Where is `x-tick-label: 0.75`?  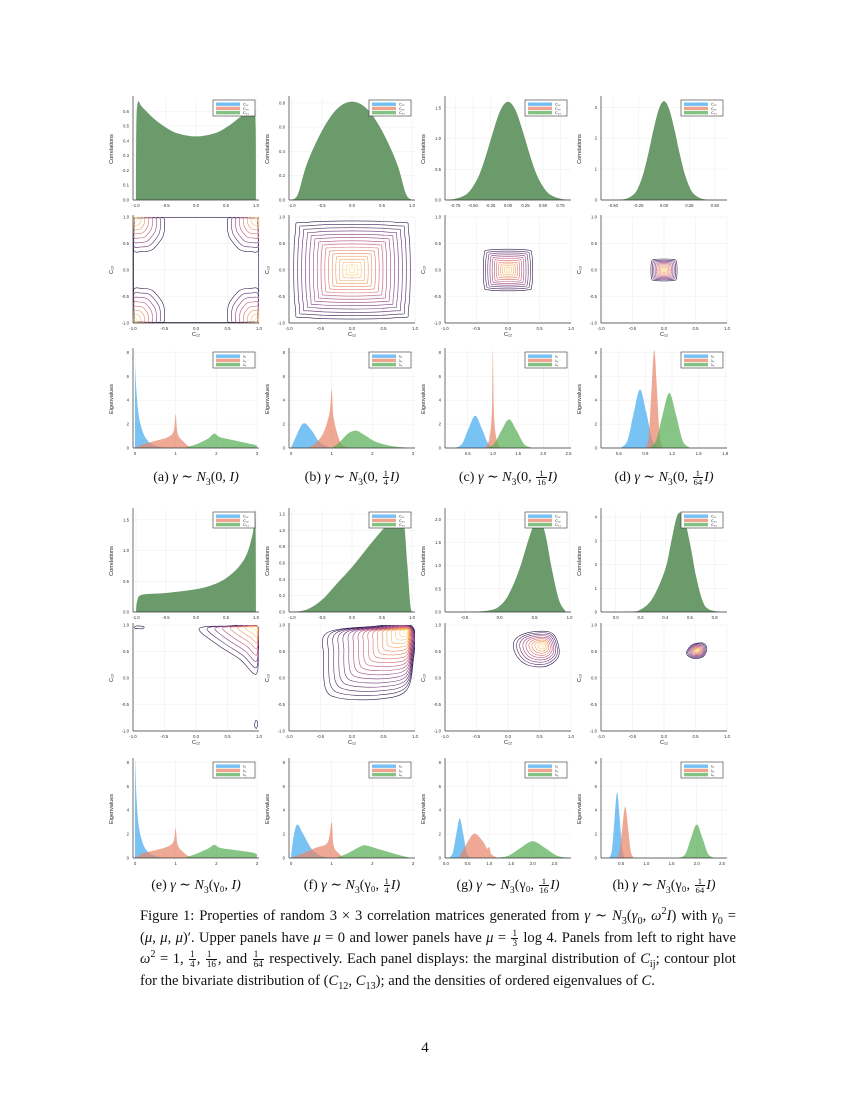 x-tick-label: 0.75 is located at coordinates (560, 205).